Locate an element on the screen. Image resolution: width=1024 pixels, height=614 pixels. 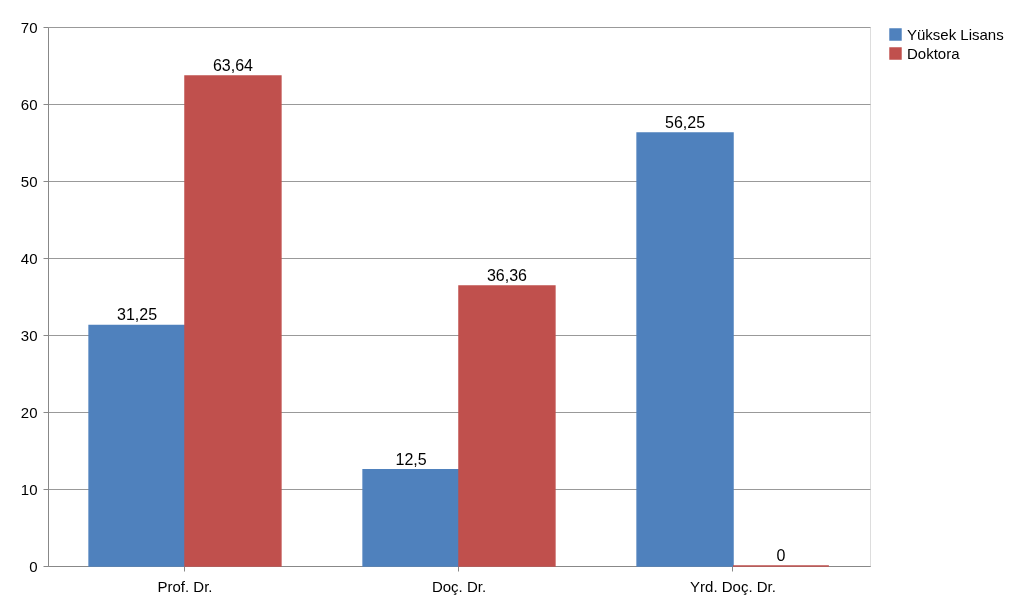
y-tick-label: 40 is located at coordinates (29, 258).